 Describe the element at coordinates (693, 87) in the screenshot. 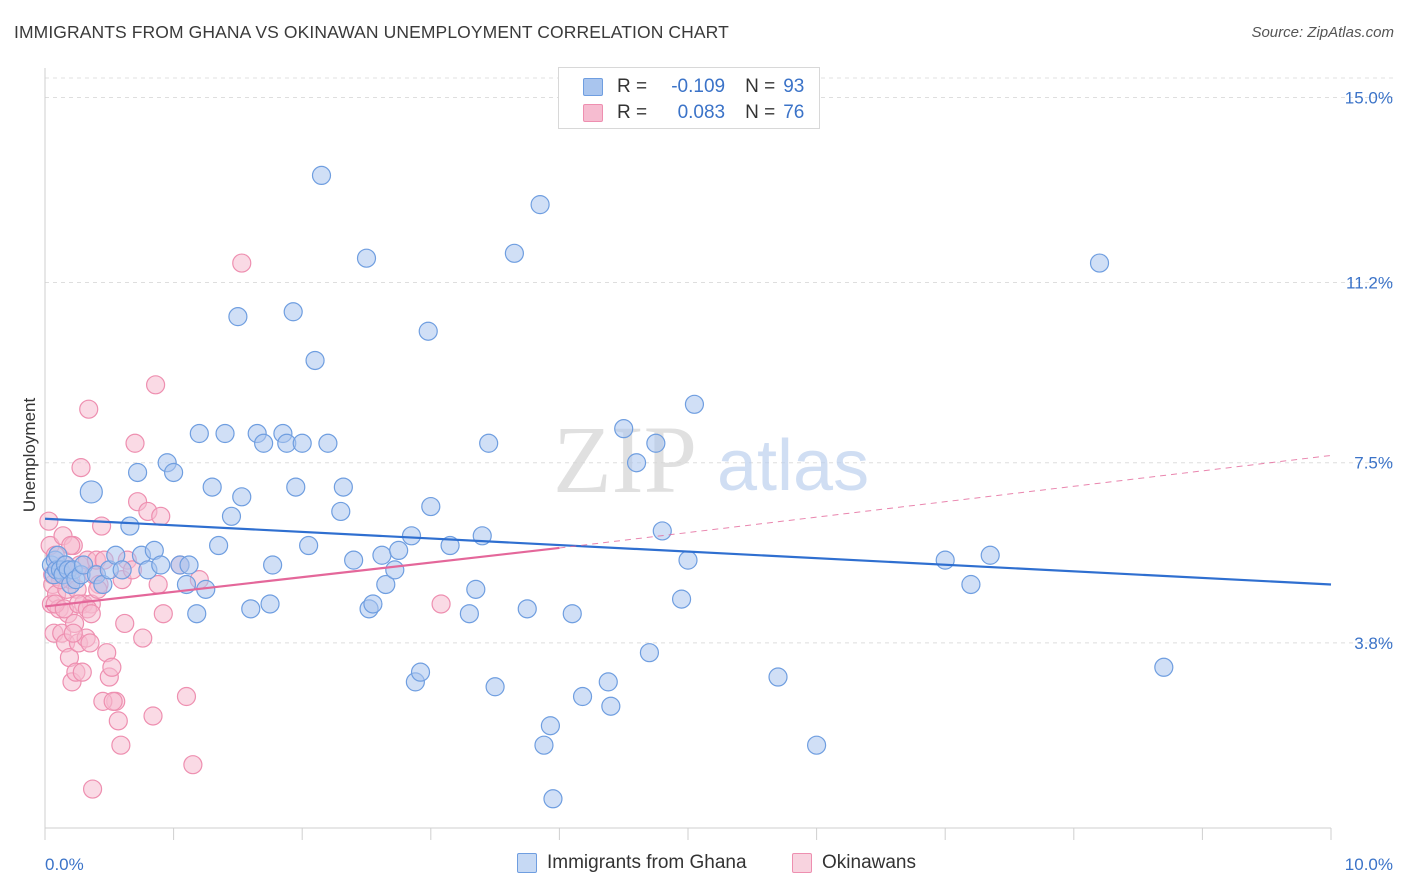

I see `legend-row-ghana: R = -0.109 N = 93` at that location.